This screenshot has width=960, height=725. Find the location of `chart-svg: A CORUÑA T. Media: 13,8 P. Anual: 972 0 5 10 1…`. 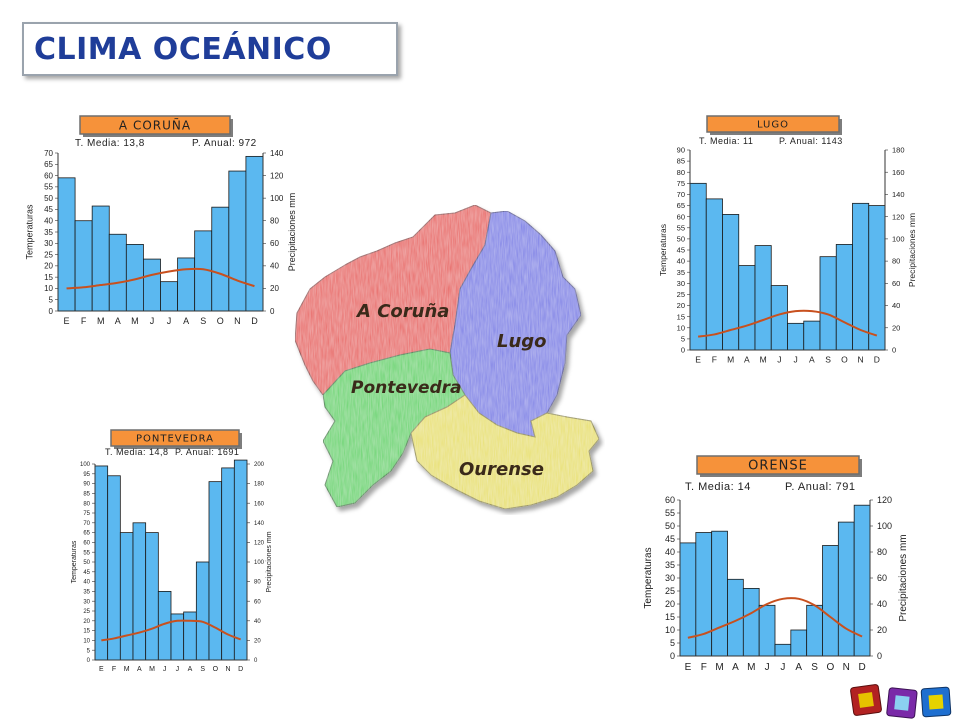

chart-svg: A CORUÑA T. Media: 13,8 P. Anual: 972 0 5 10 1… is located at coordinates (160, 220).